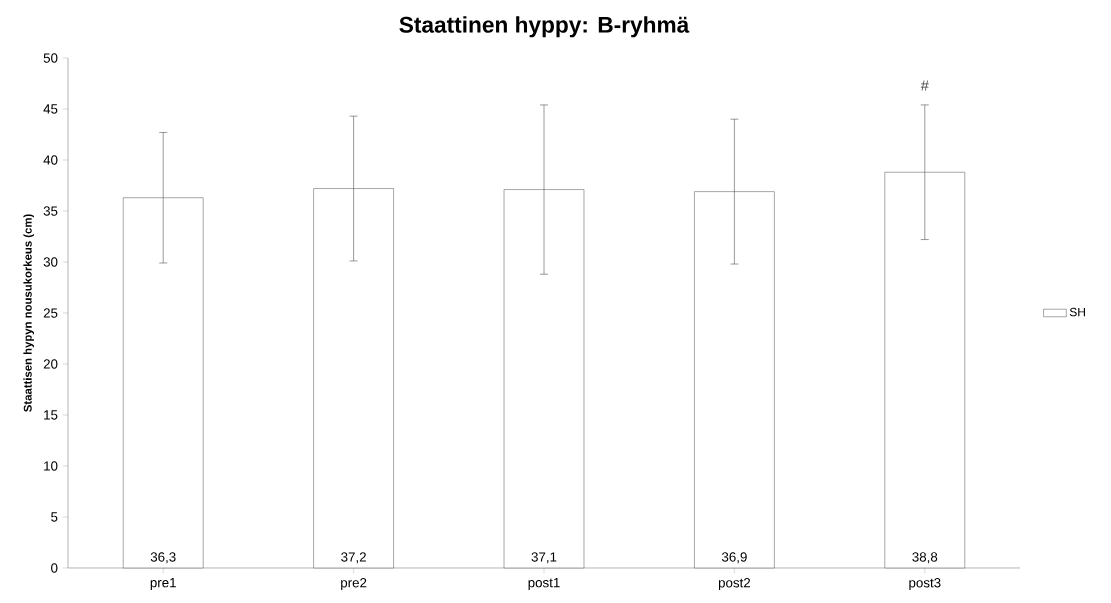 Image resolution: width=1111 pixels, height=603 pixels. What do you see at coordinates (54, 517) in the screenshot?
I see `y-tick-label: 5` at bounding box center [54, 517].